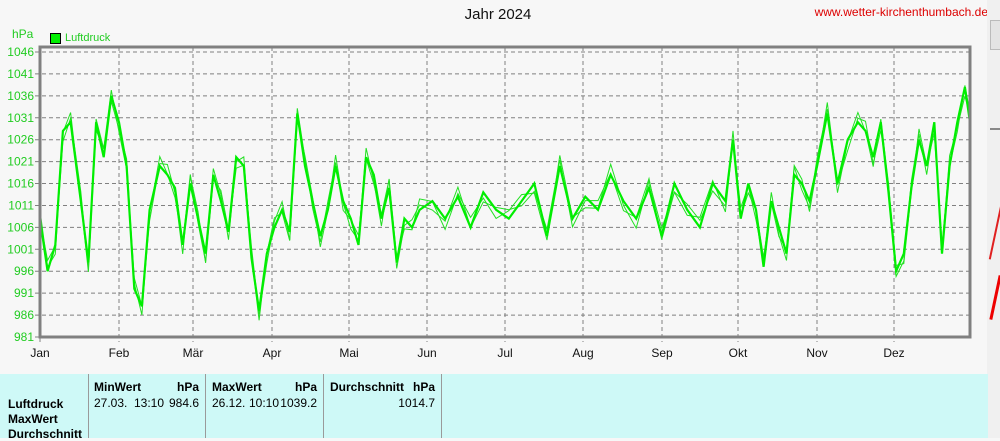 This screenshot has height=441, width=1000. Describe the element at coordinates (467, 353) in the screenshot. I see `x-axis-labels: Jan Feb Mär Apr Mai Jun Jul Aug Sep Okt Nov Dez` at that location.